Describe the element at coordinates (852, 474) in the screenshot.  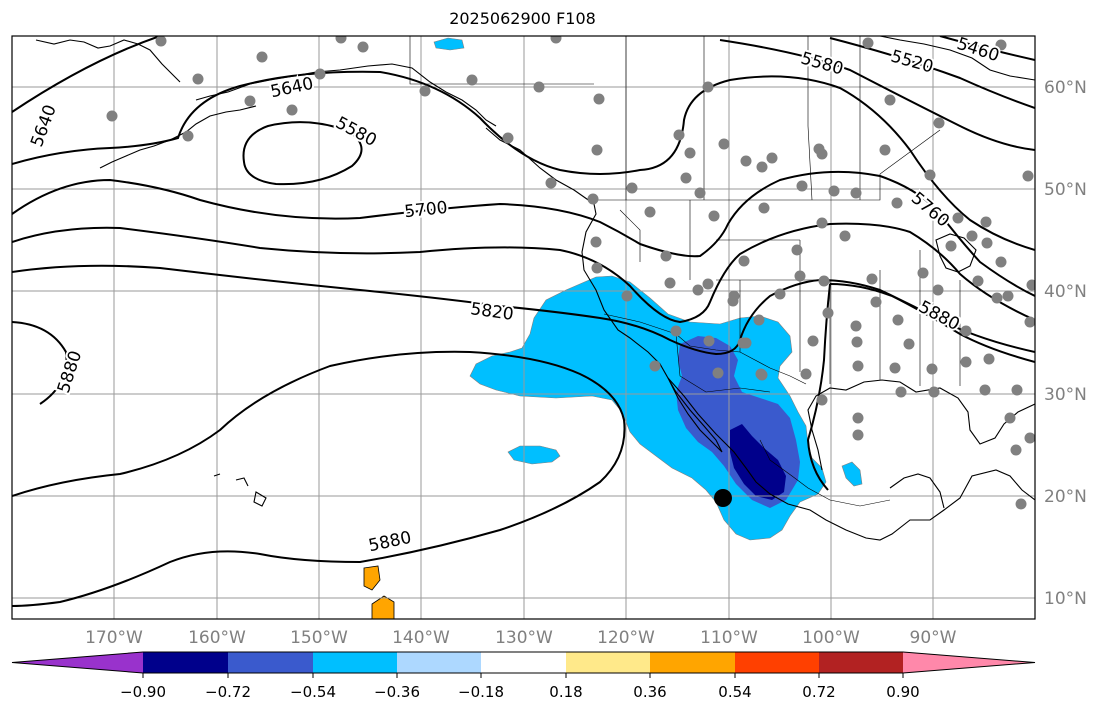
I see `anomaly-region-small` at that location.